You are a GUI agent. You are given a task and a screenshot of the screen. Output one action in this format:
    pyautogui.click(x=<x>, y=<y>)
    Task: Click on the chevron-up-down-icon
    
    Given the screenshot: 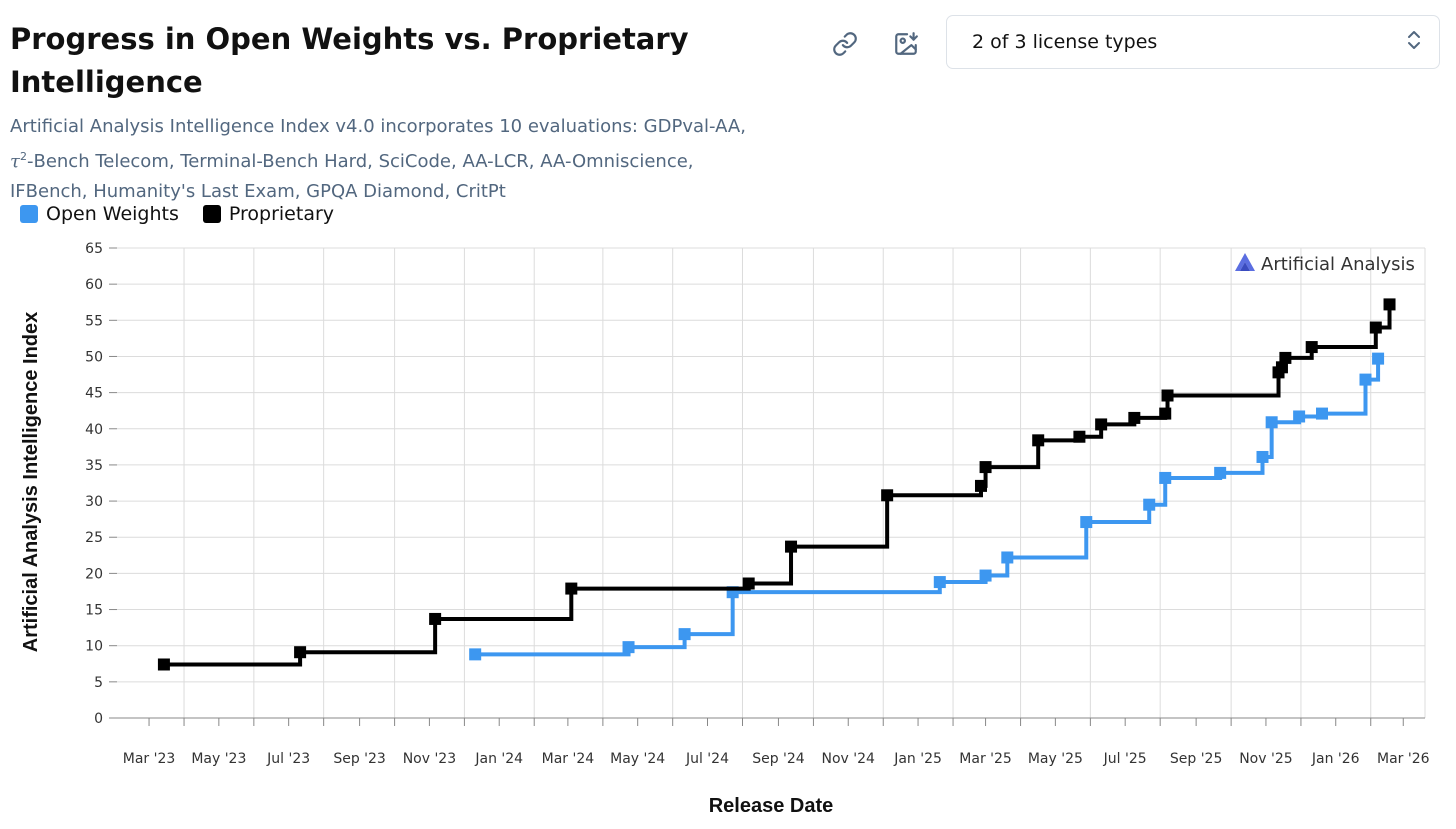 What is the action you would take?
    pyautogui.click(x=1414, y=42)
    